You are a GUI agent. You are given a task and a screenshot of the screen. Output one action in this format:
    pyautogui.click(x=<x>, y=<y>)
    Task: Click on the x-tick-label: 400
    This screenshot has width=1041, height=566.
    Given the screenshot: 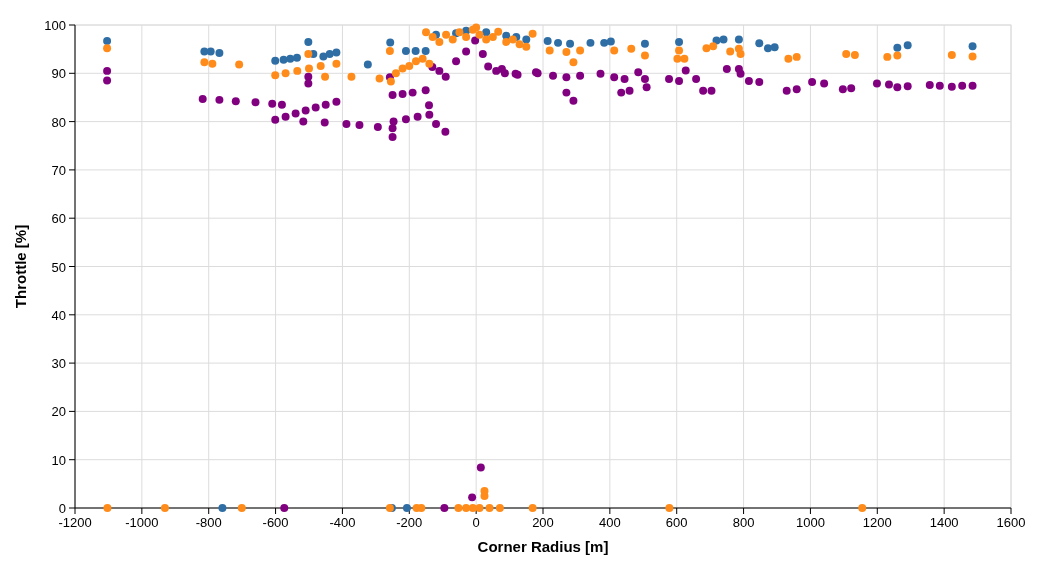 What is the action you would take?
    pyautogui.click(x=610, y=522)
    